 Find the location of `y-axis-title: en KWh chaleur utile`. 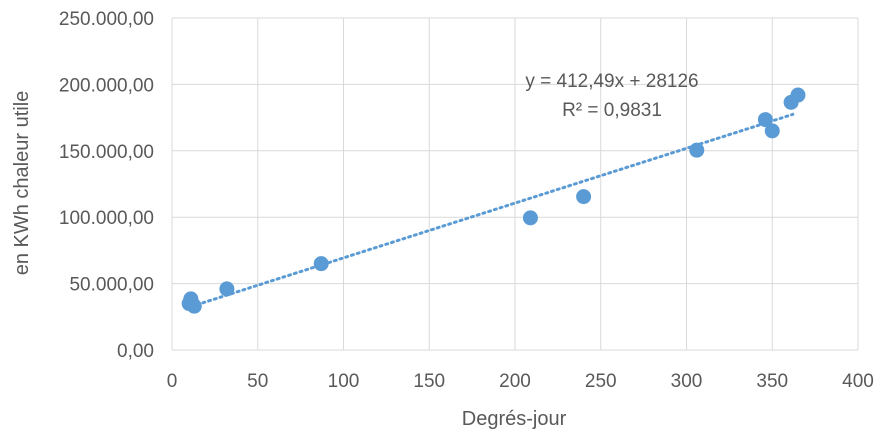

y-axis-title: en KWh chaleur utile is located at coordinates (22, 183).